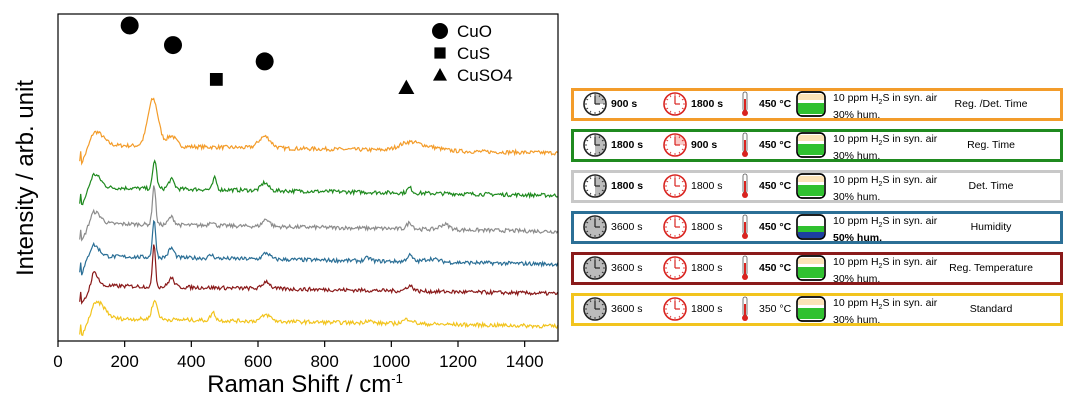 Image resolution: width=1067 pixels, height=397 pixels. I want to click on peak-markers, so click(267, 55).